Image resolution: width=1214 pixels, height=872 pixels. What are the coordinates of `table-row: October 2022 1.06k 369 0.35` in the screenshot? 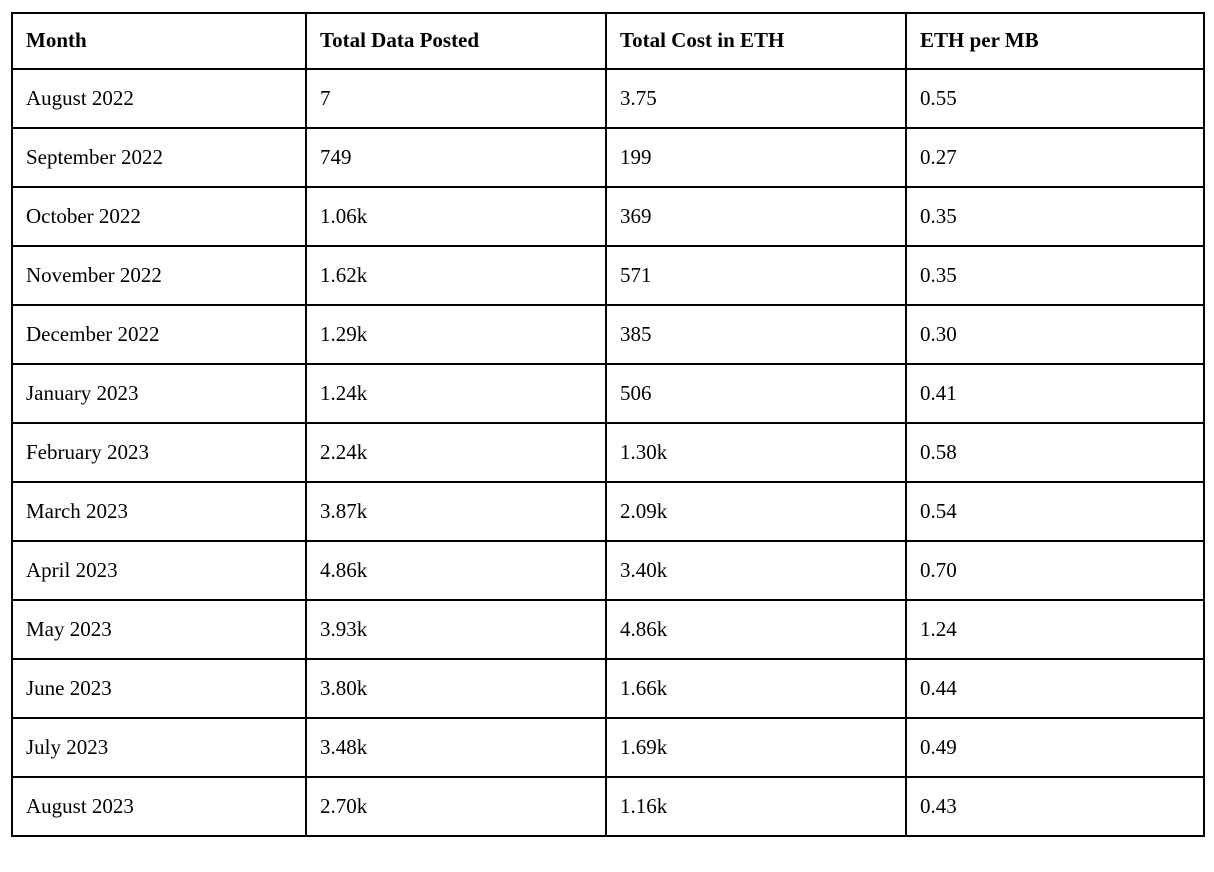 It's located at (608, 216).